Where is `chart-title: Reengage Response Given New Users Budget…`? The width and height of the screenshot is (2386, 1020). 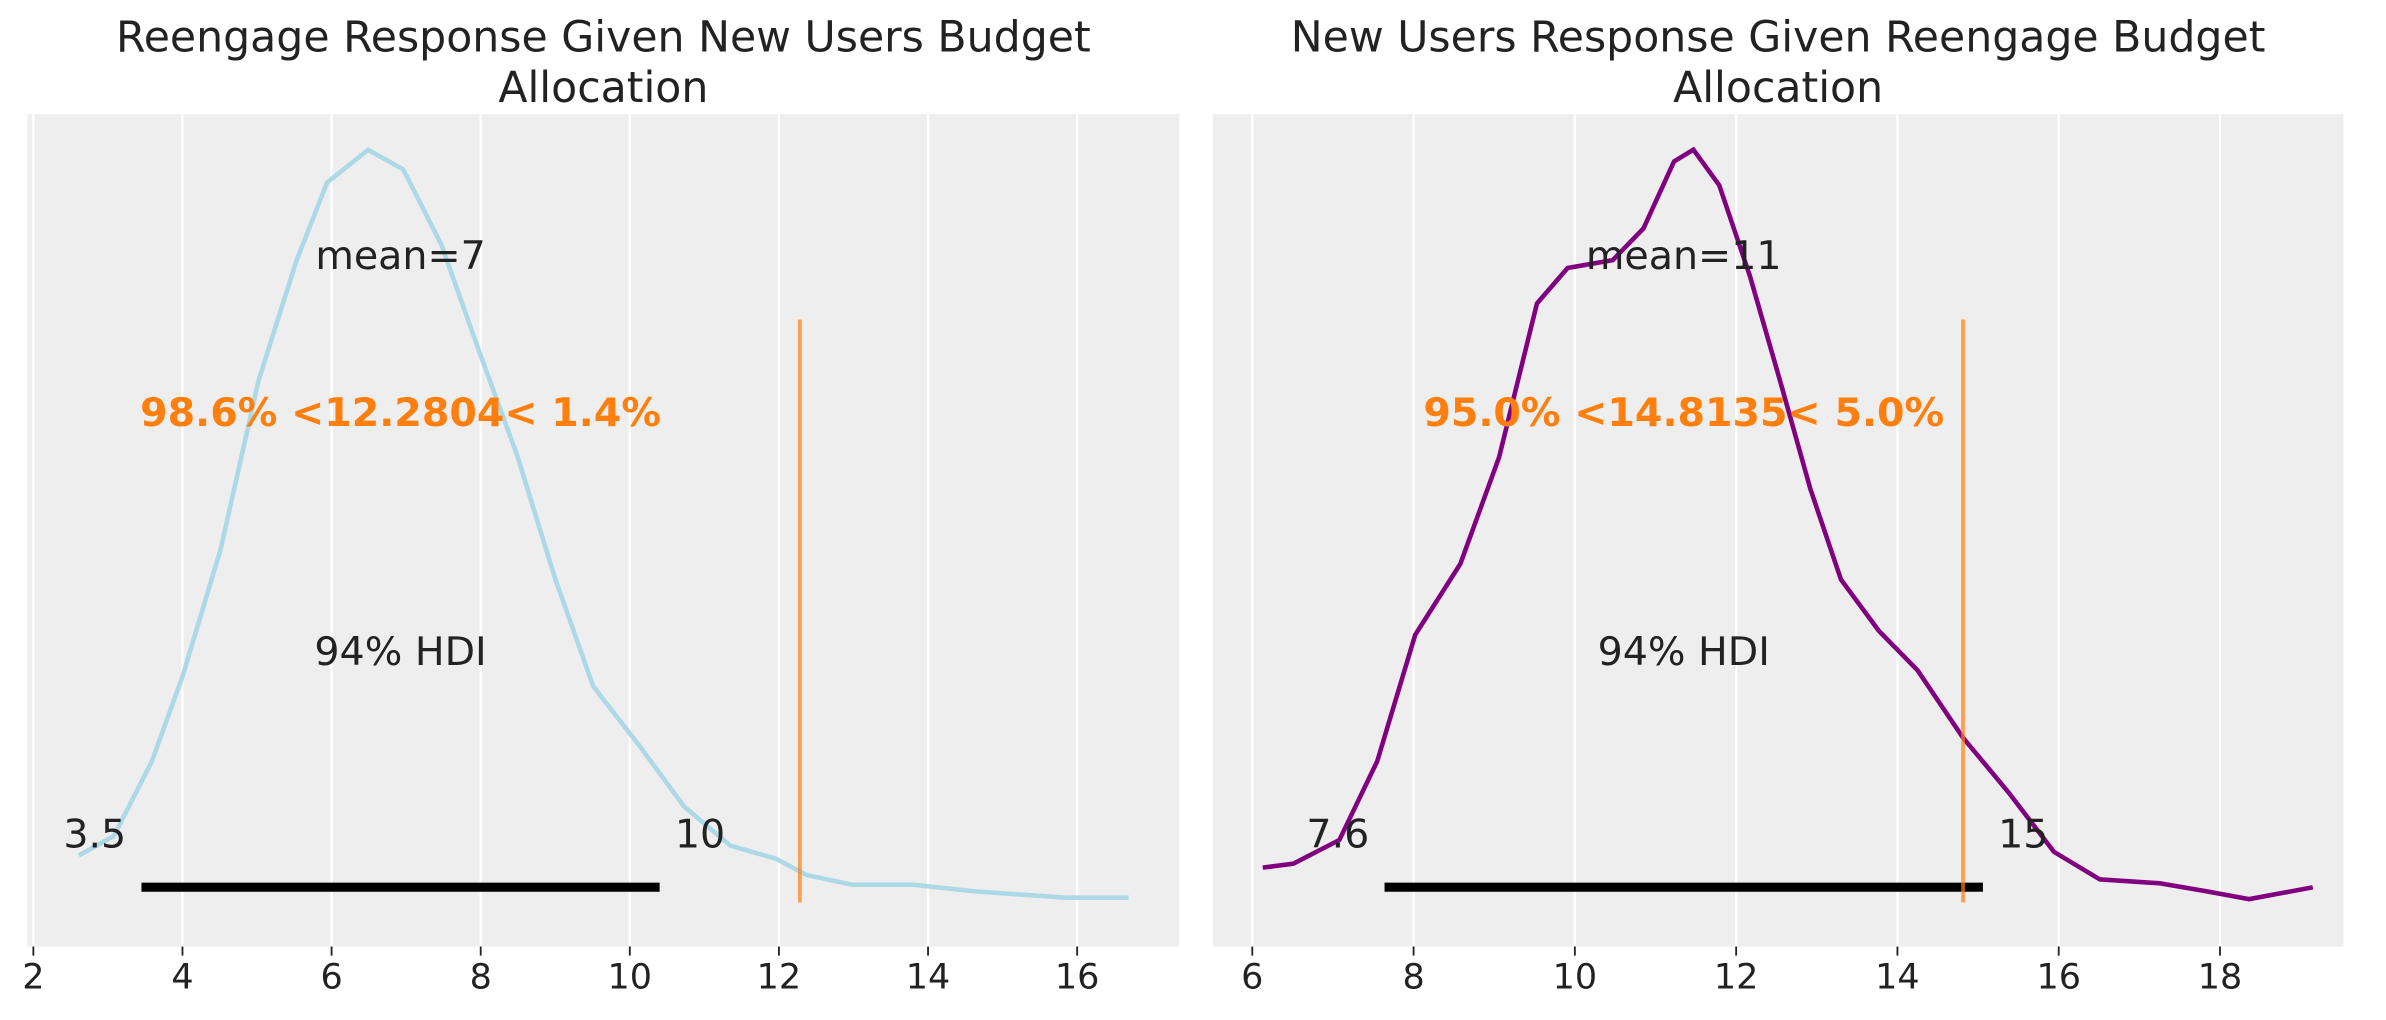
chart-title: Reengage Response Given New Users Budget… is located at coordinates (603, 62).